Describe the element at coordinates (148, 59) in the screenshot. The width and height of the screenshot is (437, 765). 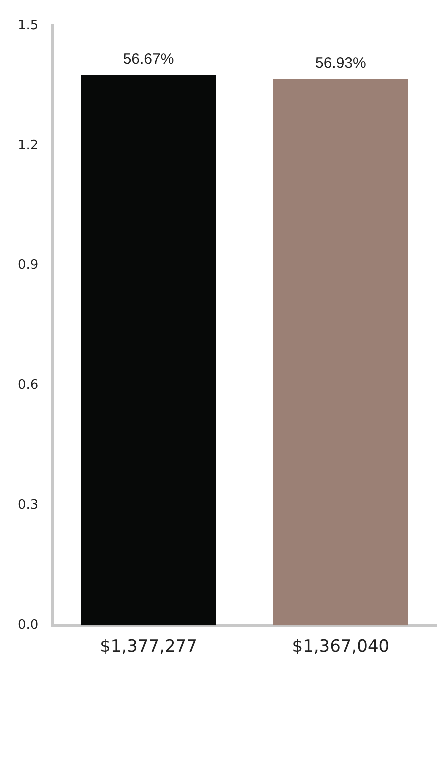
I see `annotation: 56.67%` at that location.